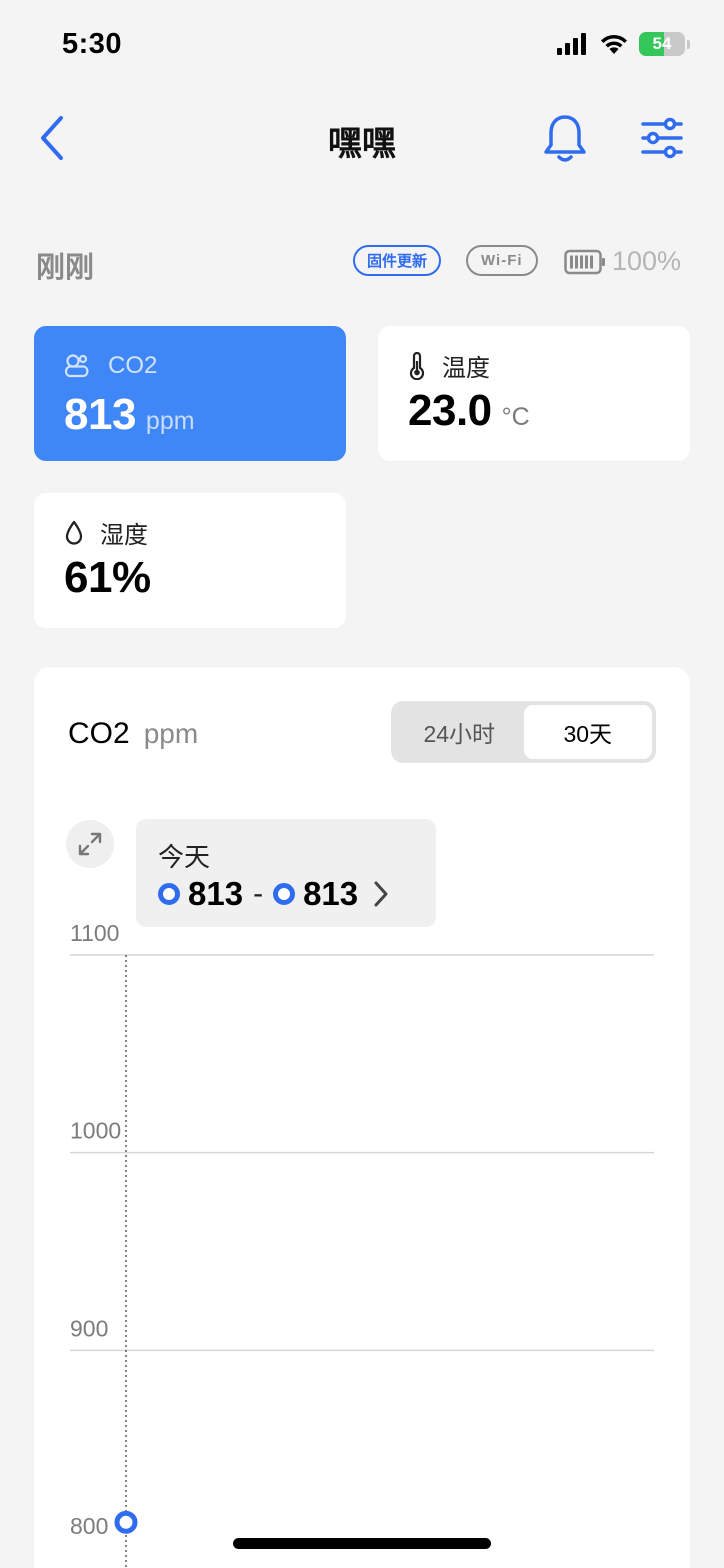  Describe the element at coordinates (286, 873) in the screenshot. I see `chart-tooltip: 今天 813 - 813` at that location.